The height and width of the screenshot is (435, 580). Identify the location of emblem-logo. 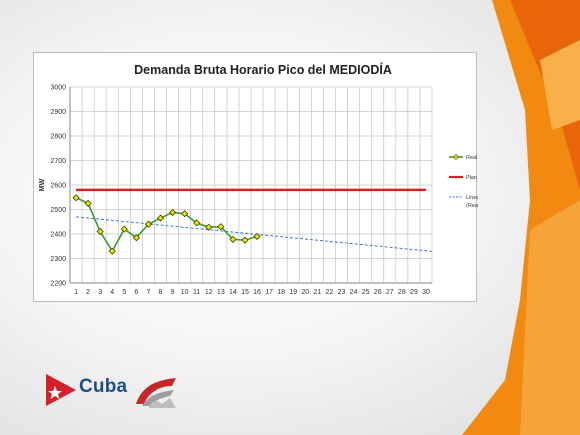
(156, 393).